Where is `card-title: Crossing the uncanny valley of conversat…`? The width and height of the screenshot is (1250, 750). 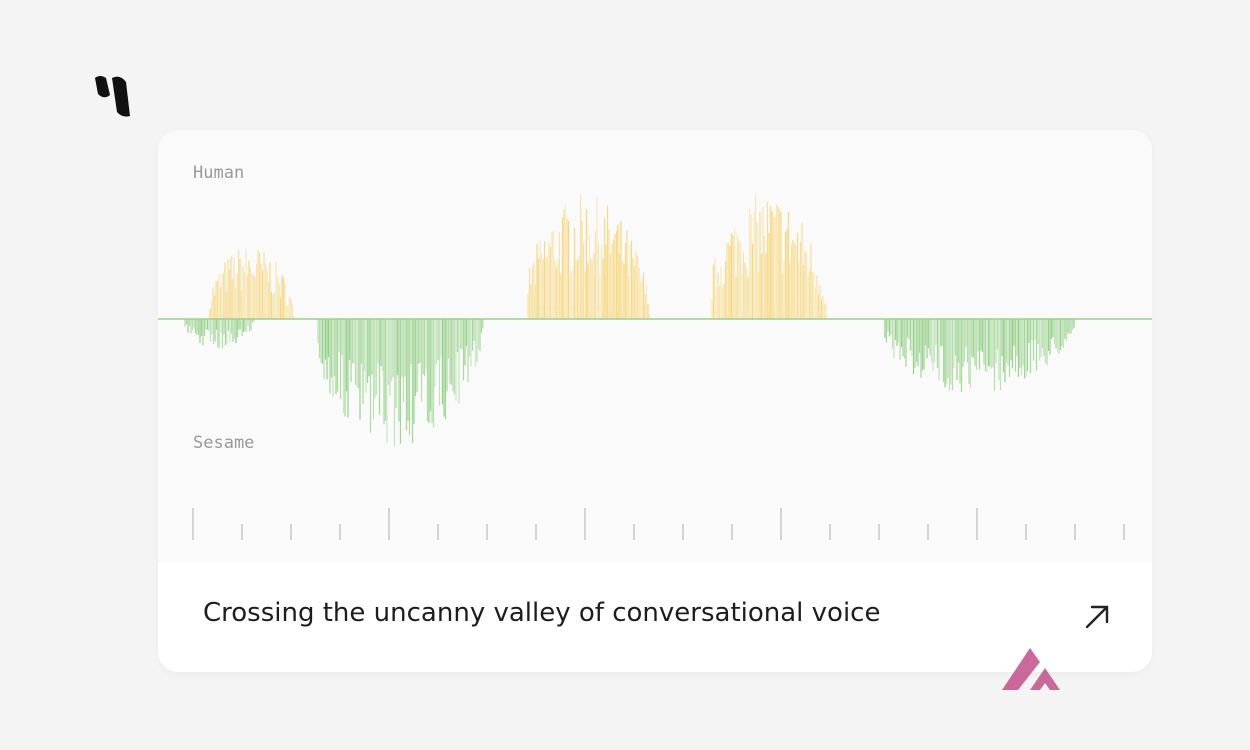 card-title: Crossing the uncanny valley of conversat… is located at coordinates (542, 613).